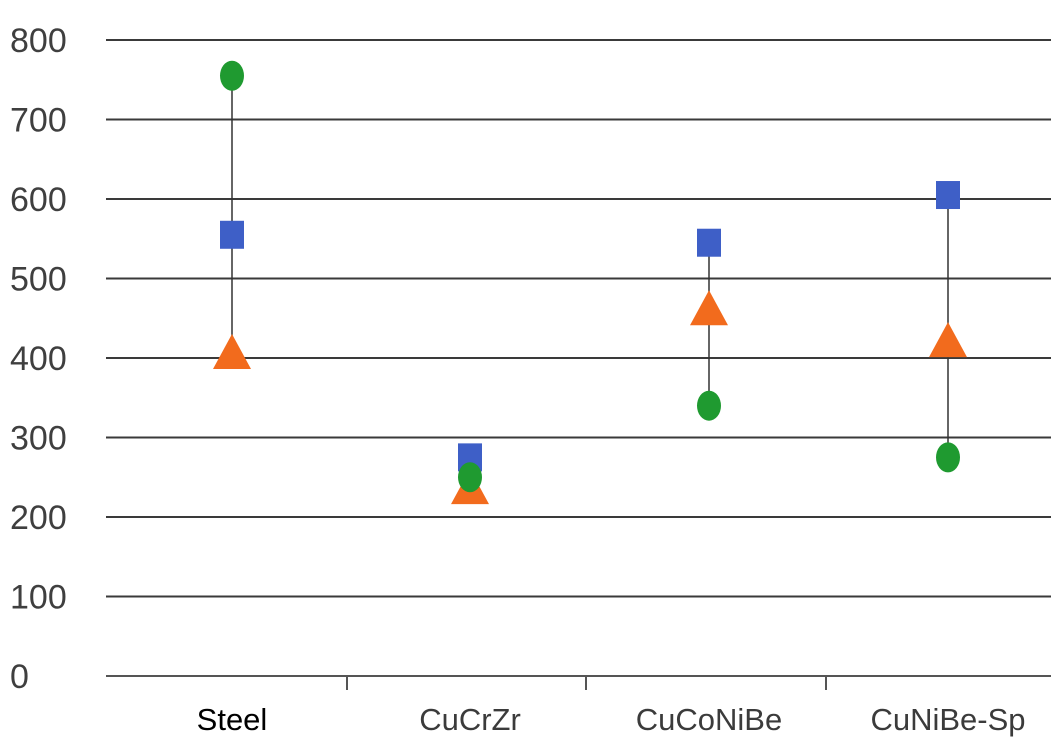 Image resolution: width=1051 pixels, height=744 pixels. I want to click on x-tick-label: Steel, so click(232, 719).